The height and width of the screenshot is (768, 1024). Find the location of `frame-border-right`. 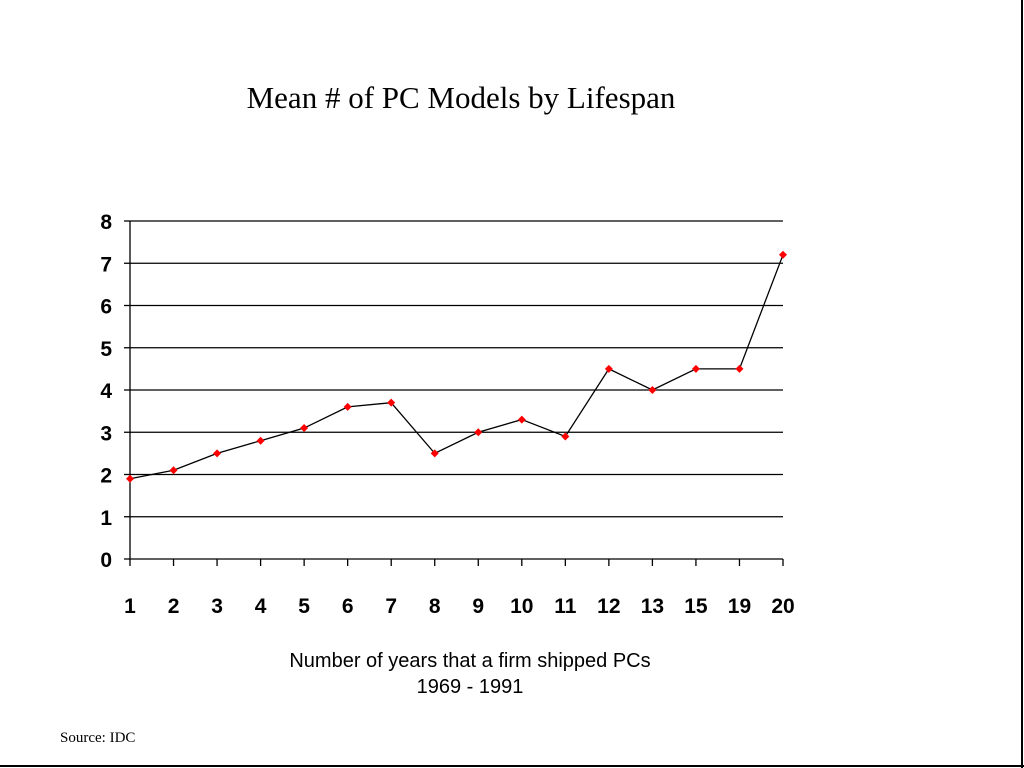

frame-border-right is located at coordinates (1022, 384).